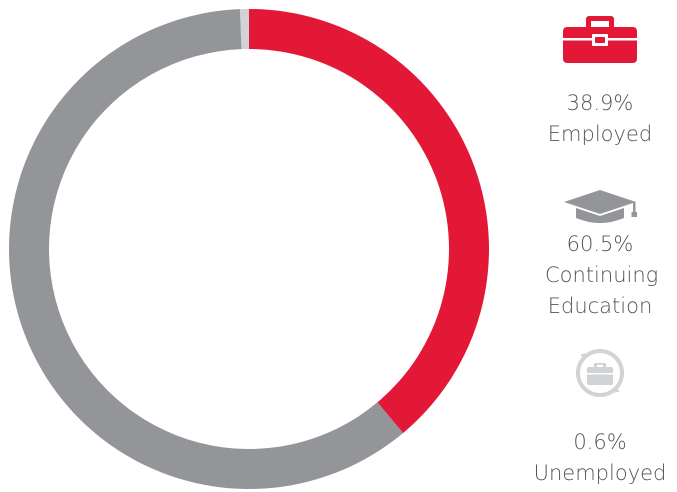 This screenshot has width=677, height=492. Describe the element at coordinates (600, 244) in the screenshot. I see `value-label: 60.5%` at that location.